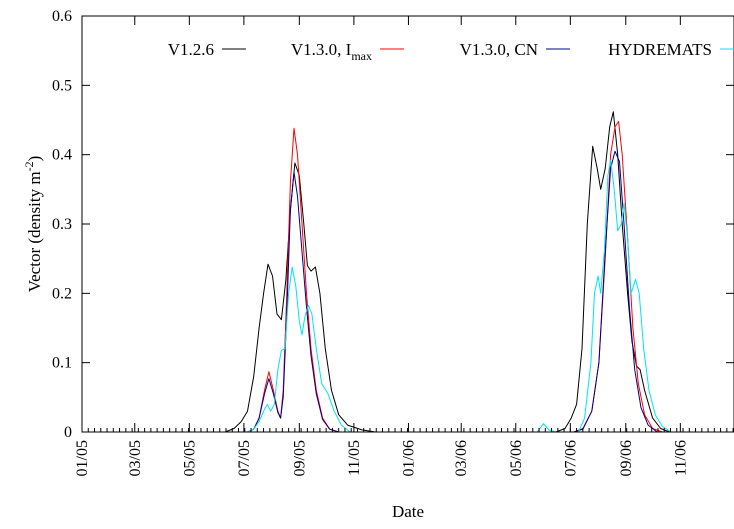  Describe the element at coordinates (62, 85) in the screenshot. I see `y-tick-label: 0.5` at that location.